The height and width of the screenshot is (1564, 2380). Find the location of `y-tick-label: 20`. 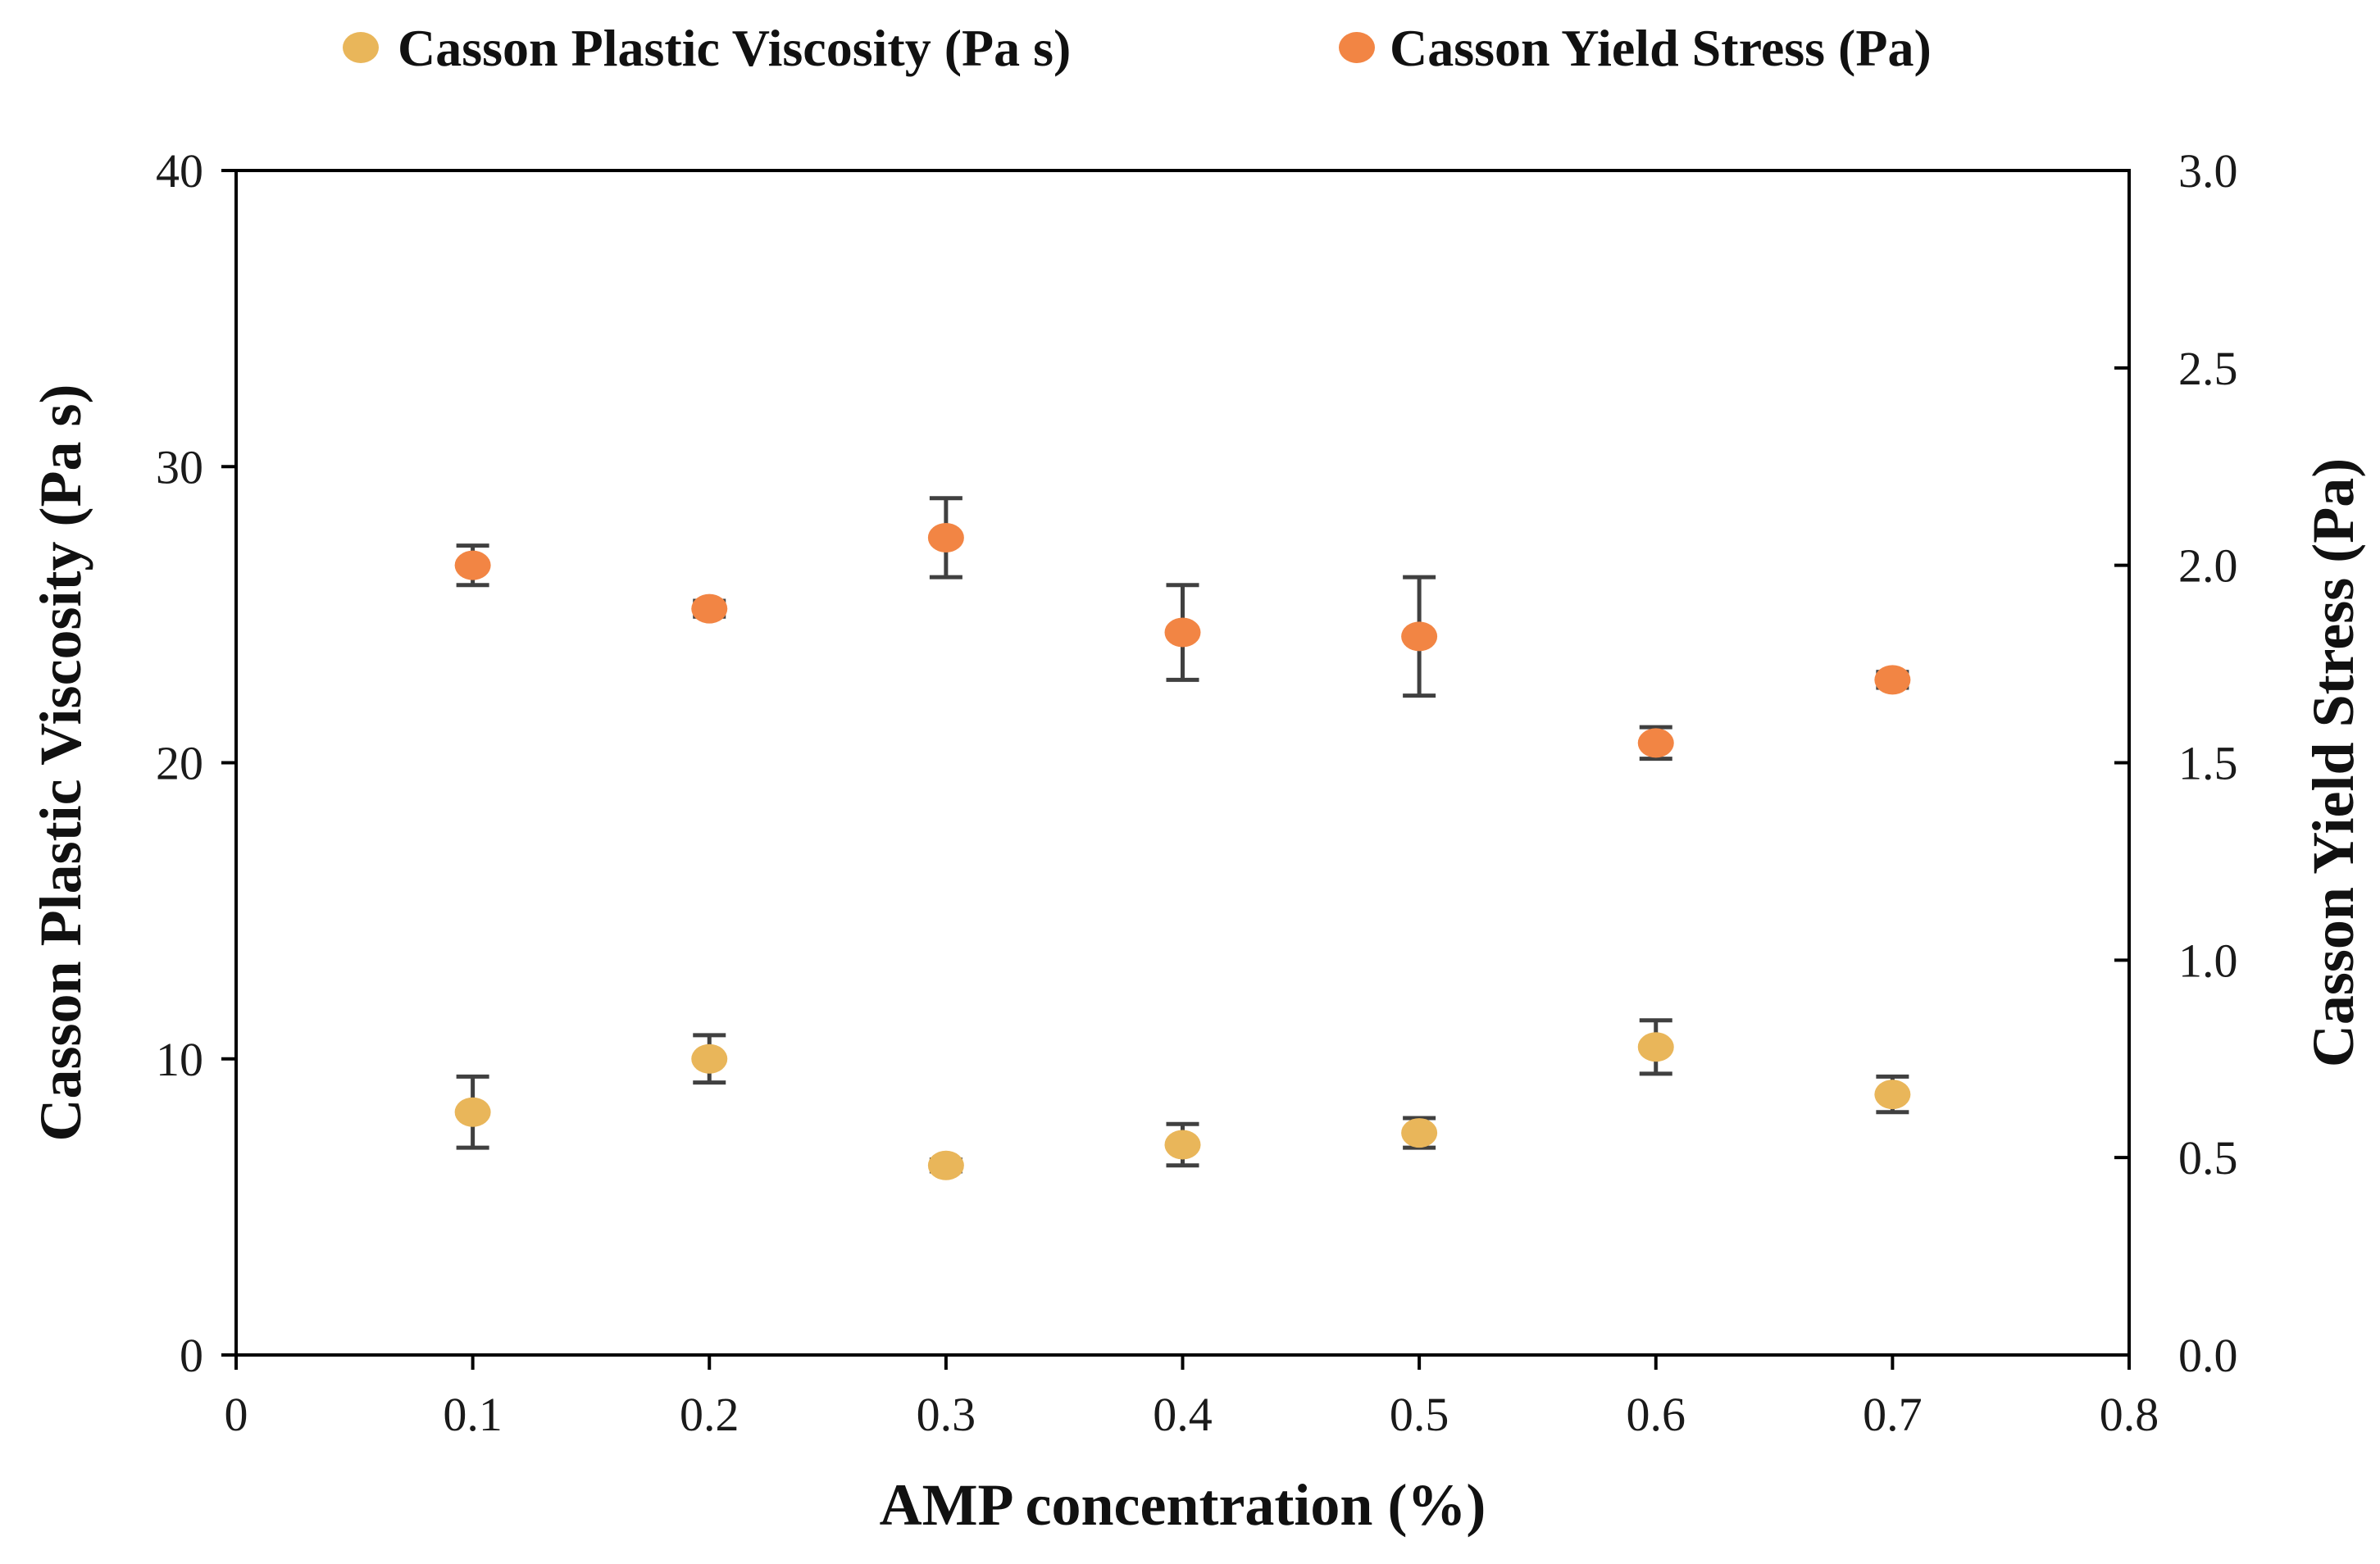

y-tick-label: 20 is located at coordinates (180, 763).